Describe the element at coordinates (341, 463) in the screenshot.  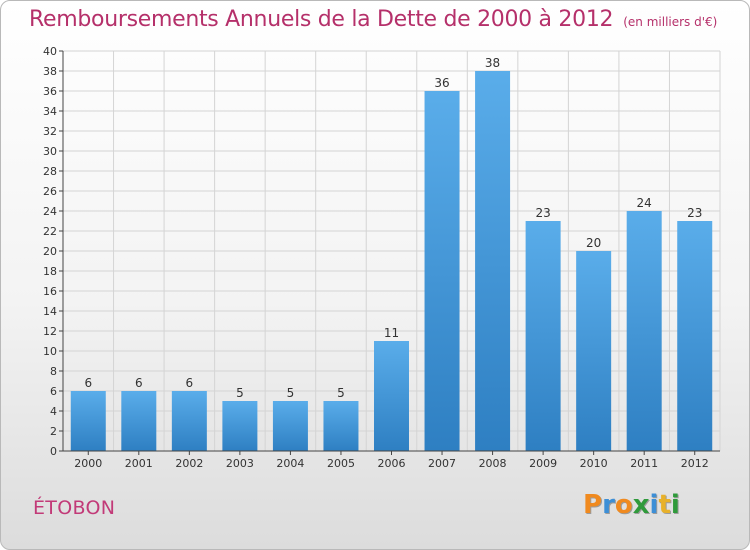
I see `x-tick-label: 2005` at that location.